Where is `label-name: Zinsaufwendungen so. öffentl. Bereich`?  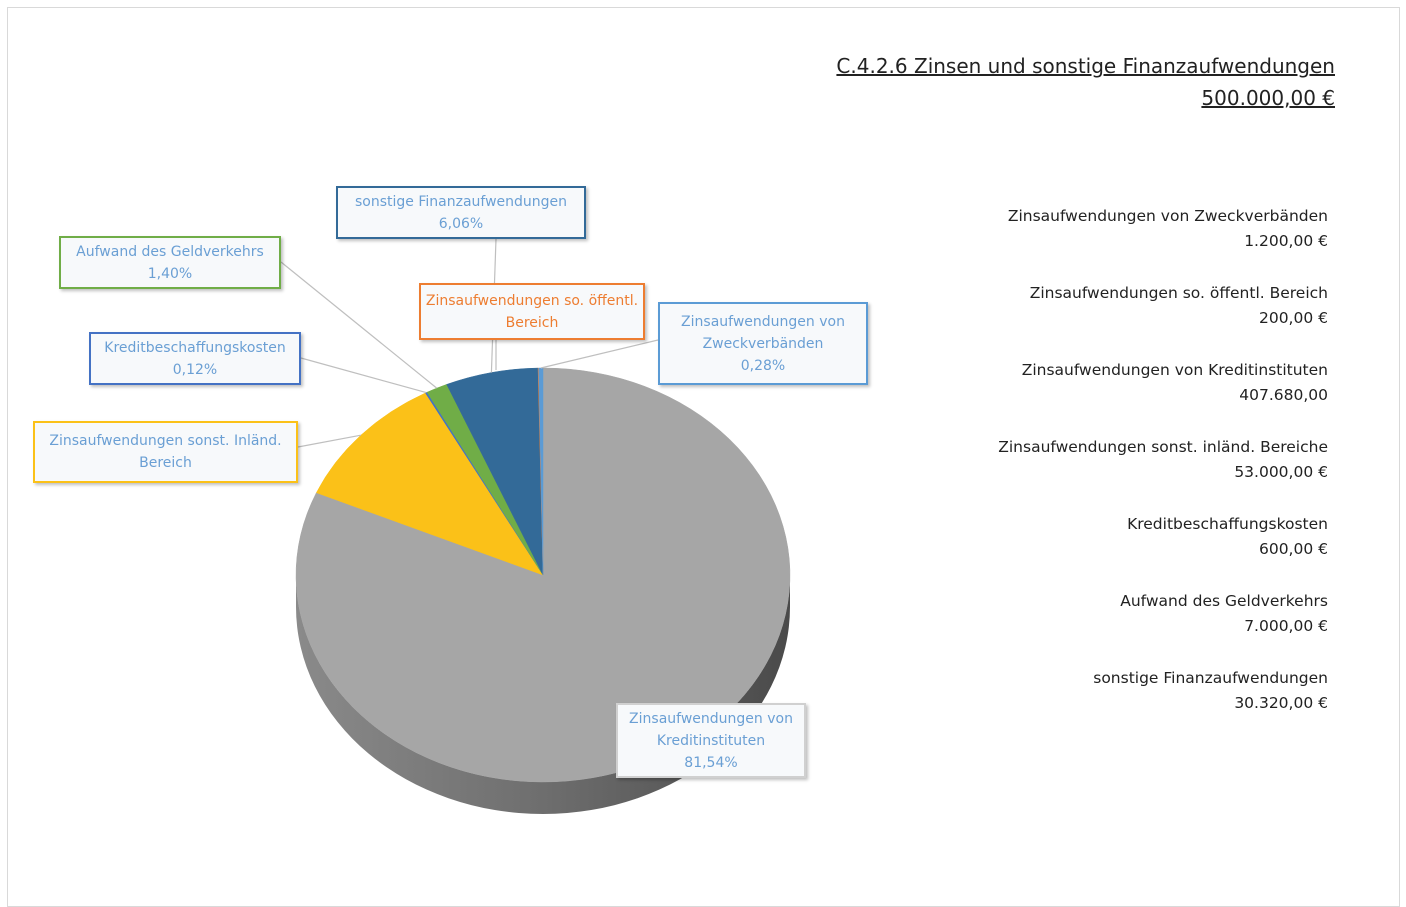
label-name: Zinsaufwendungen so. öffentl. Bereich is located at coordinates (532, 311).